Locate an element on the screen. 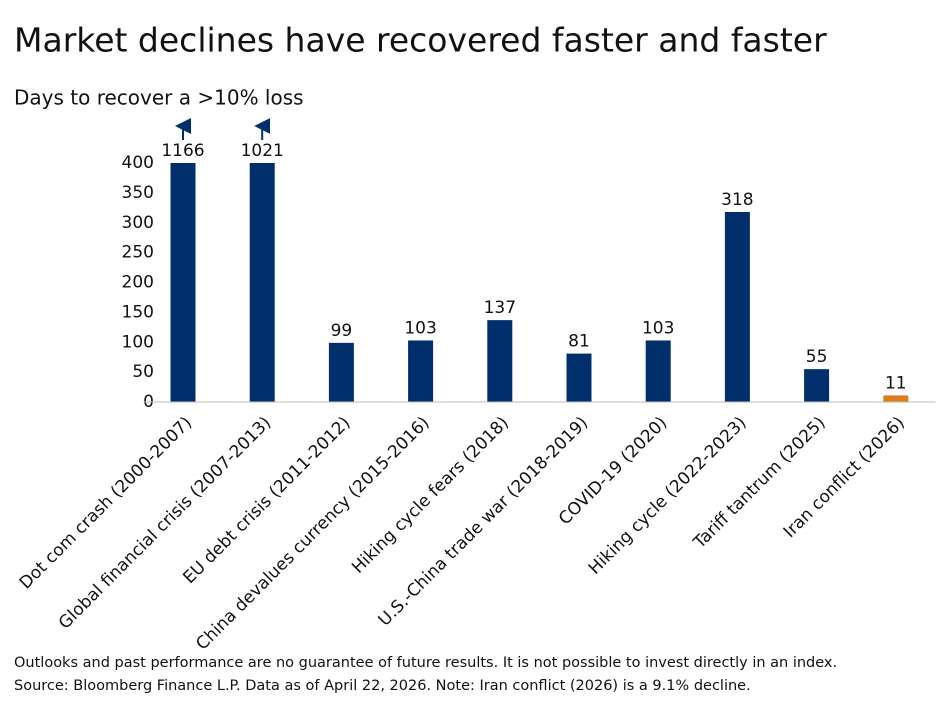 The image size is (950, 701). value-label: 81 is located at coordinates (579, 342).